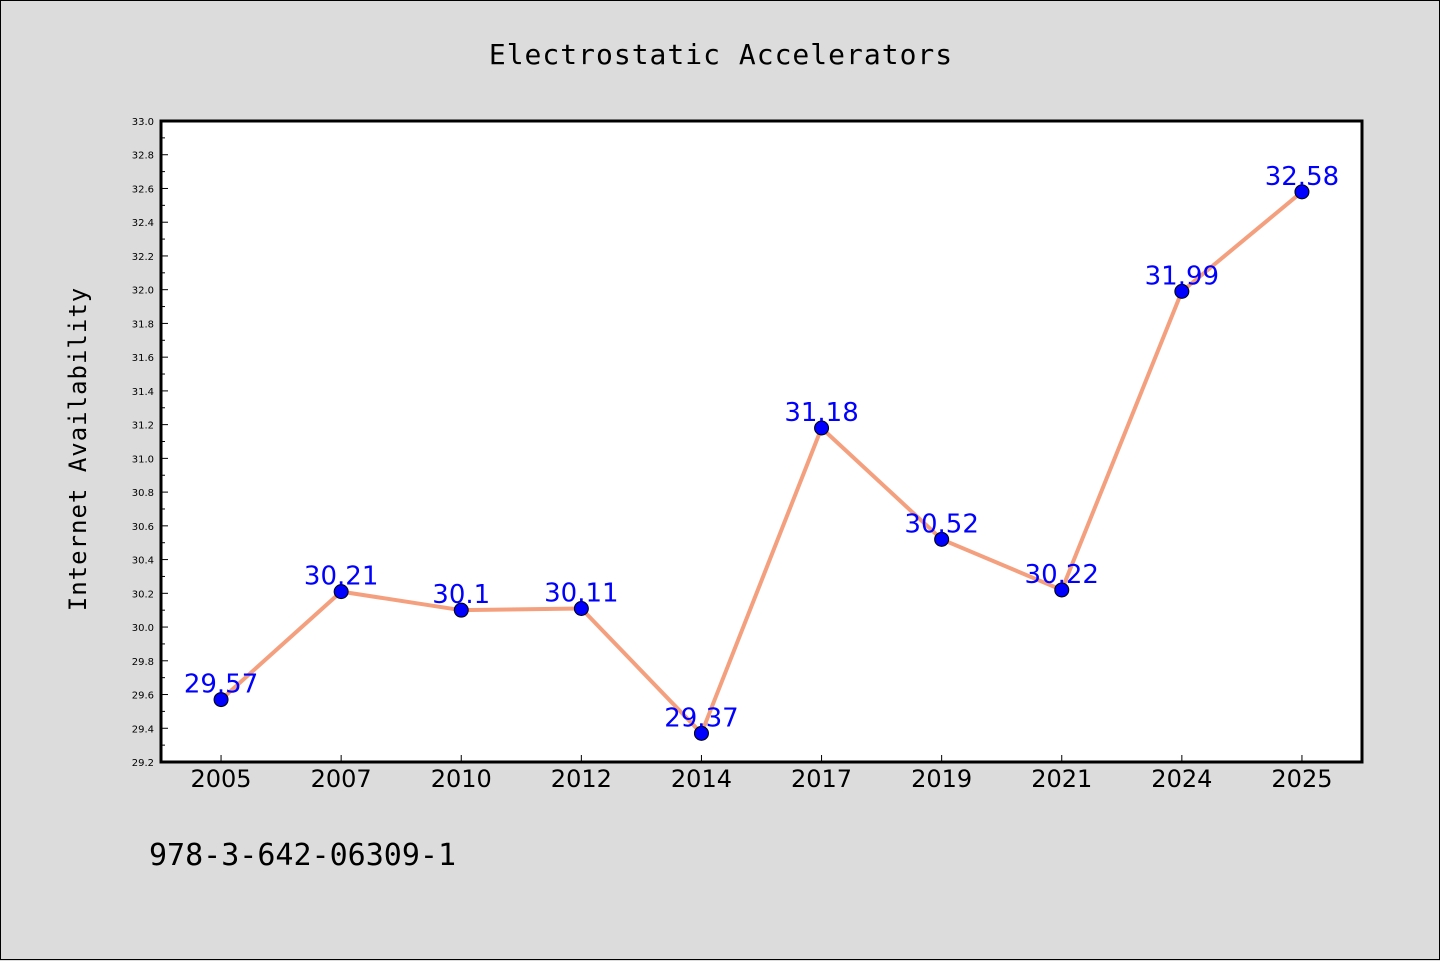 The width and height of the screenshot is (1440, 961). I want to click on x-tick-label: 2017, so click(821, 779).